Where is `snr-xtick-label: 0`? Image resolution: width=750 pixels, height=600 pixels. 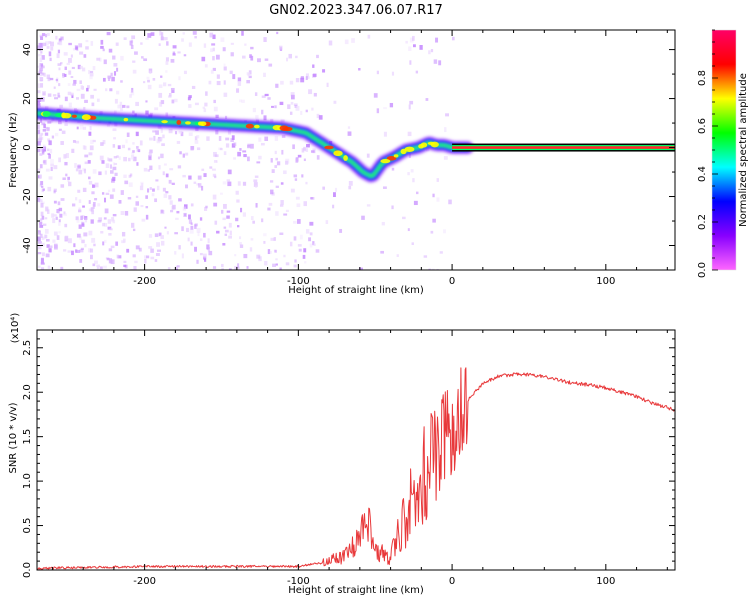 snr-xtick-label: 0 is located at coordinates (452, 581).